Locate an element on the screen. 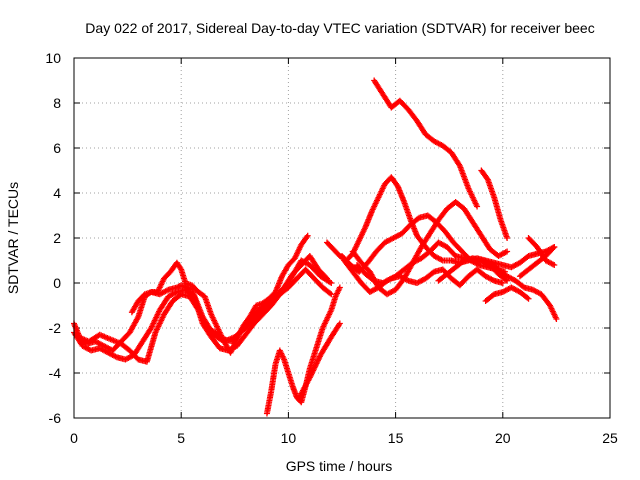  y-tick-label: 2 is located at coordinates (57, 238).